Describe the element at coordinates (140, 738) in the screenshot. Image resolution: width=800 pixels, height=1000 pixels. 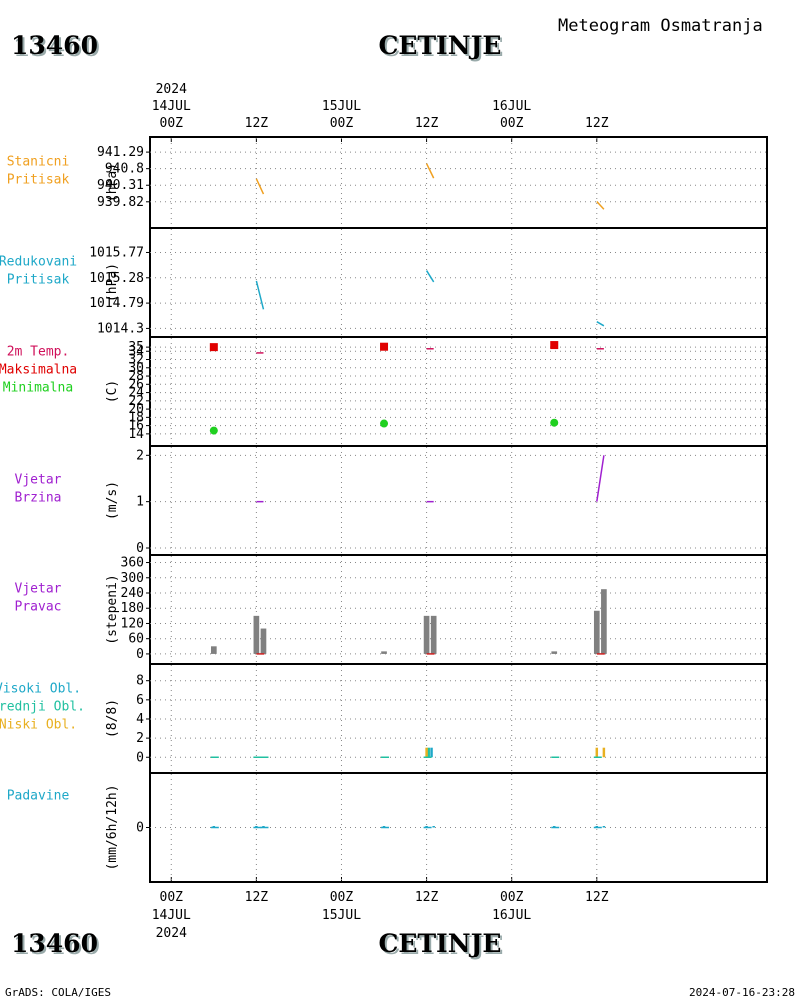
I see `y-tick-label: 2` at that location.